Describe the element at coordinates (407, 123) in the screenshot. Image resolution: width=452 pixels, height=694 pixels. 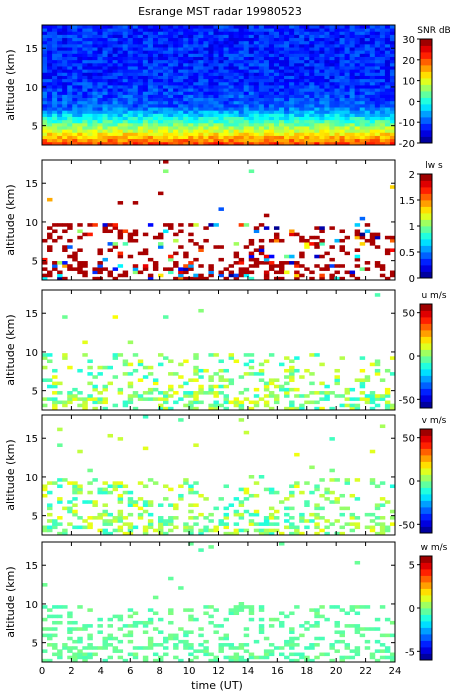
I see `colorbar-tick-label: -10` at that location.